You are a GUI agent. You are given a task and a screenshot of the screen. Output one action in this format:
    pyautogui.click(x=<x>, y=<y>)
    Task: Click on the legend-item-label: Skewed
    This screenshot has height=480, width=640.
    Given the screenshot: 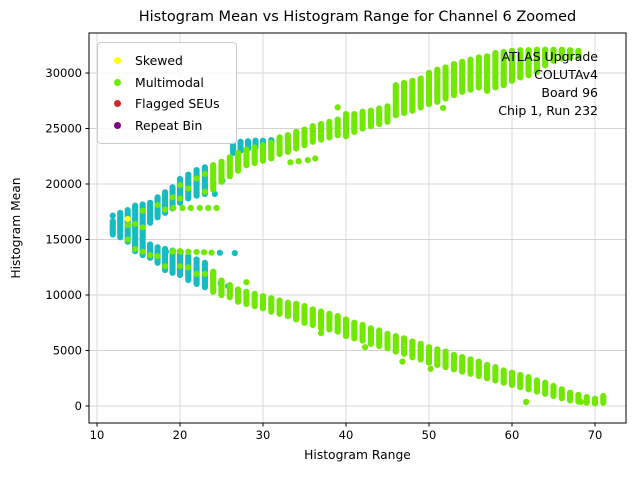 What is the action you would take?
    pyautogui.click(x=159, y=61)
    